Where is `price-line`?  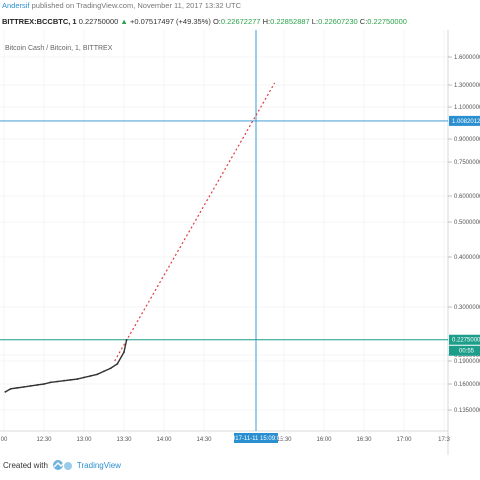 price-line is located at coordinates (66, 366).